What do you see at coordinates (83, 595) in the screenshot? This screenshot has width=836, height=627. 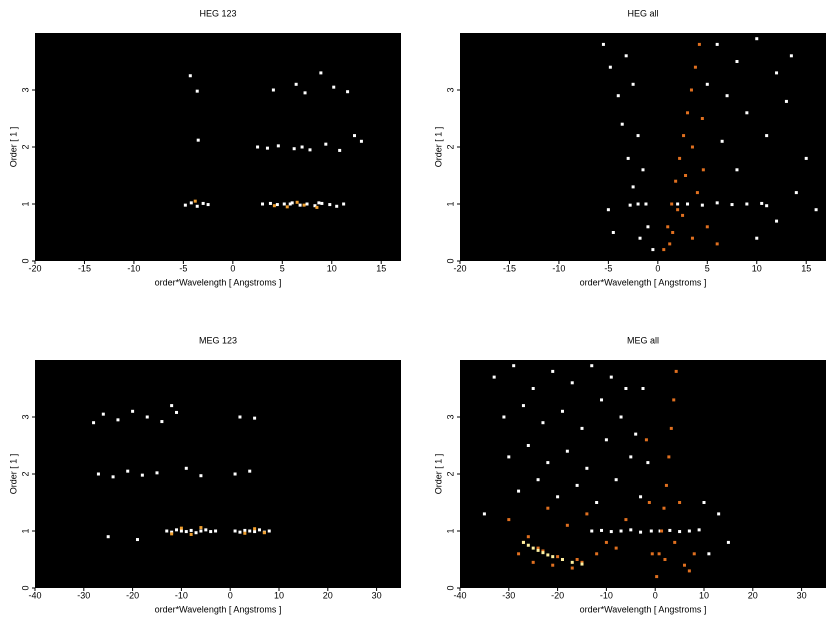 I see `x-tick-label: -30` at bounding box center [83, 595].